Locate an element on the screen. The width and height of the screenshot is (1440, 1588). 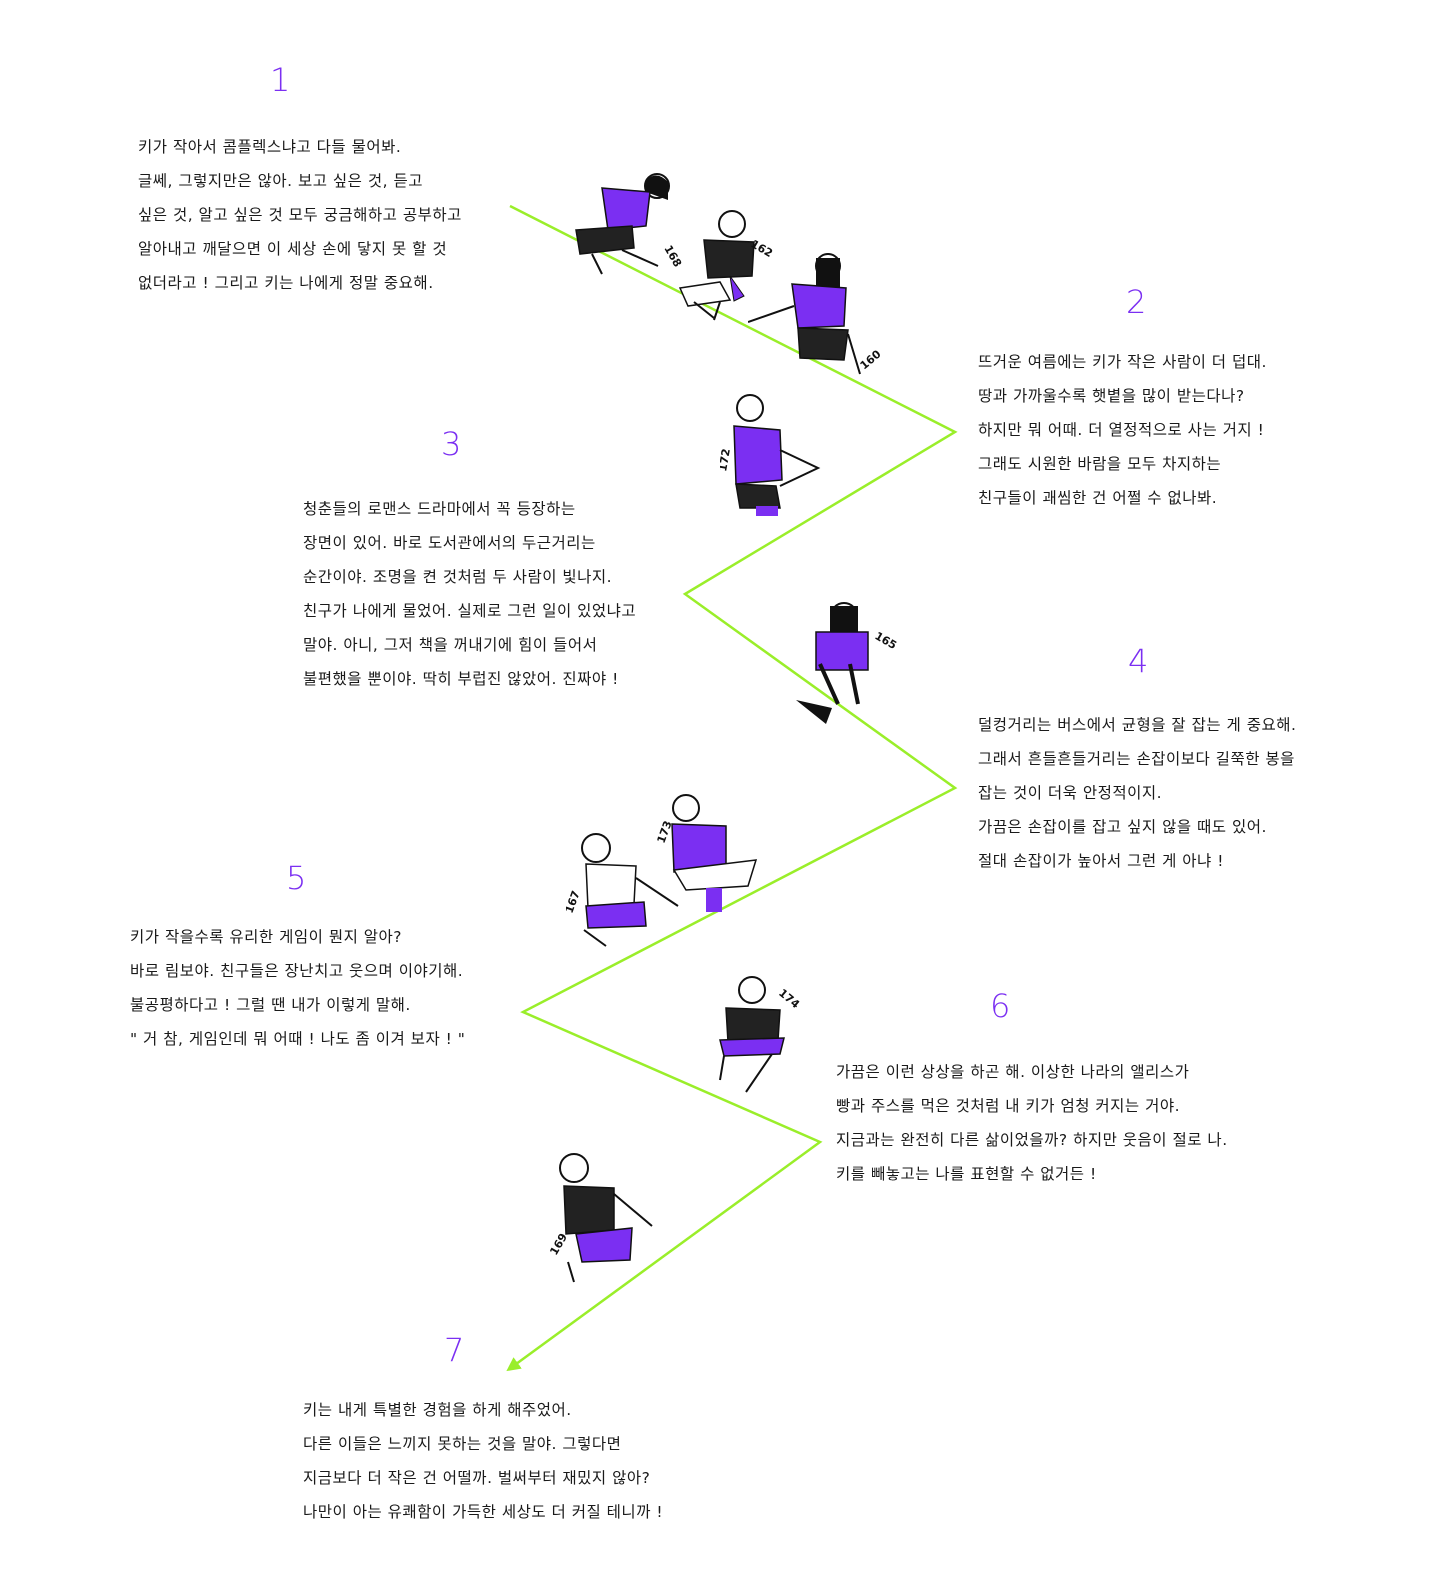
section-5-line: " 거 참, 게임인데 뭐 어때 ! 나도 좀 이겨 보자 ! " is located at coordinates (298, 1039).